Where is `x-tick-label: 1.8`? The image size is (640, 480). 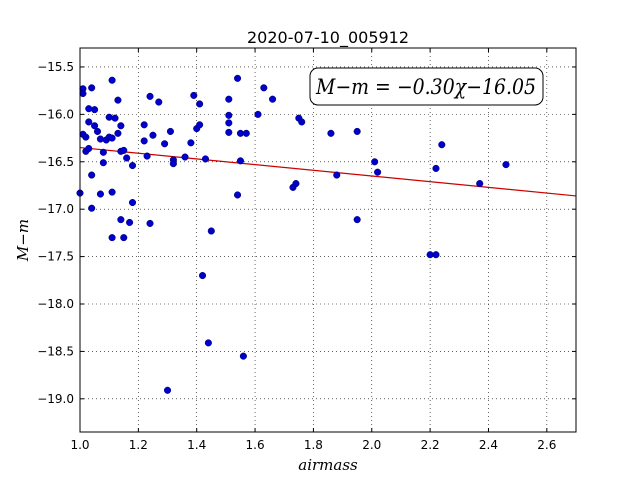 x-tick-label: 1.8 is located at coordinates (313, 445).